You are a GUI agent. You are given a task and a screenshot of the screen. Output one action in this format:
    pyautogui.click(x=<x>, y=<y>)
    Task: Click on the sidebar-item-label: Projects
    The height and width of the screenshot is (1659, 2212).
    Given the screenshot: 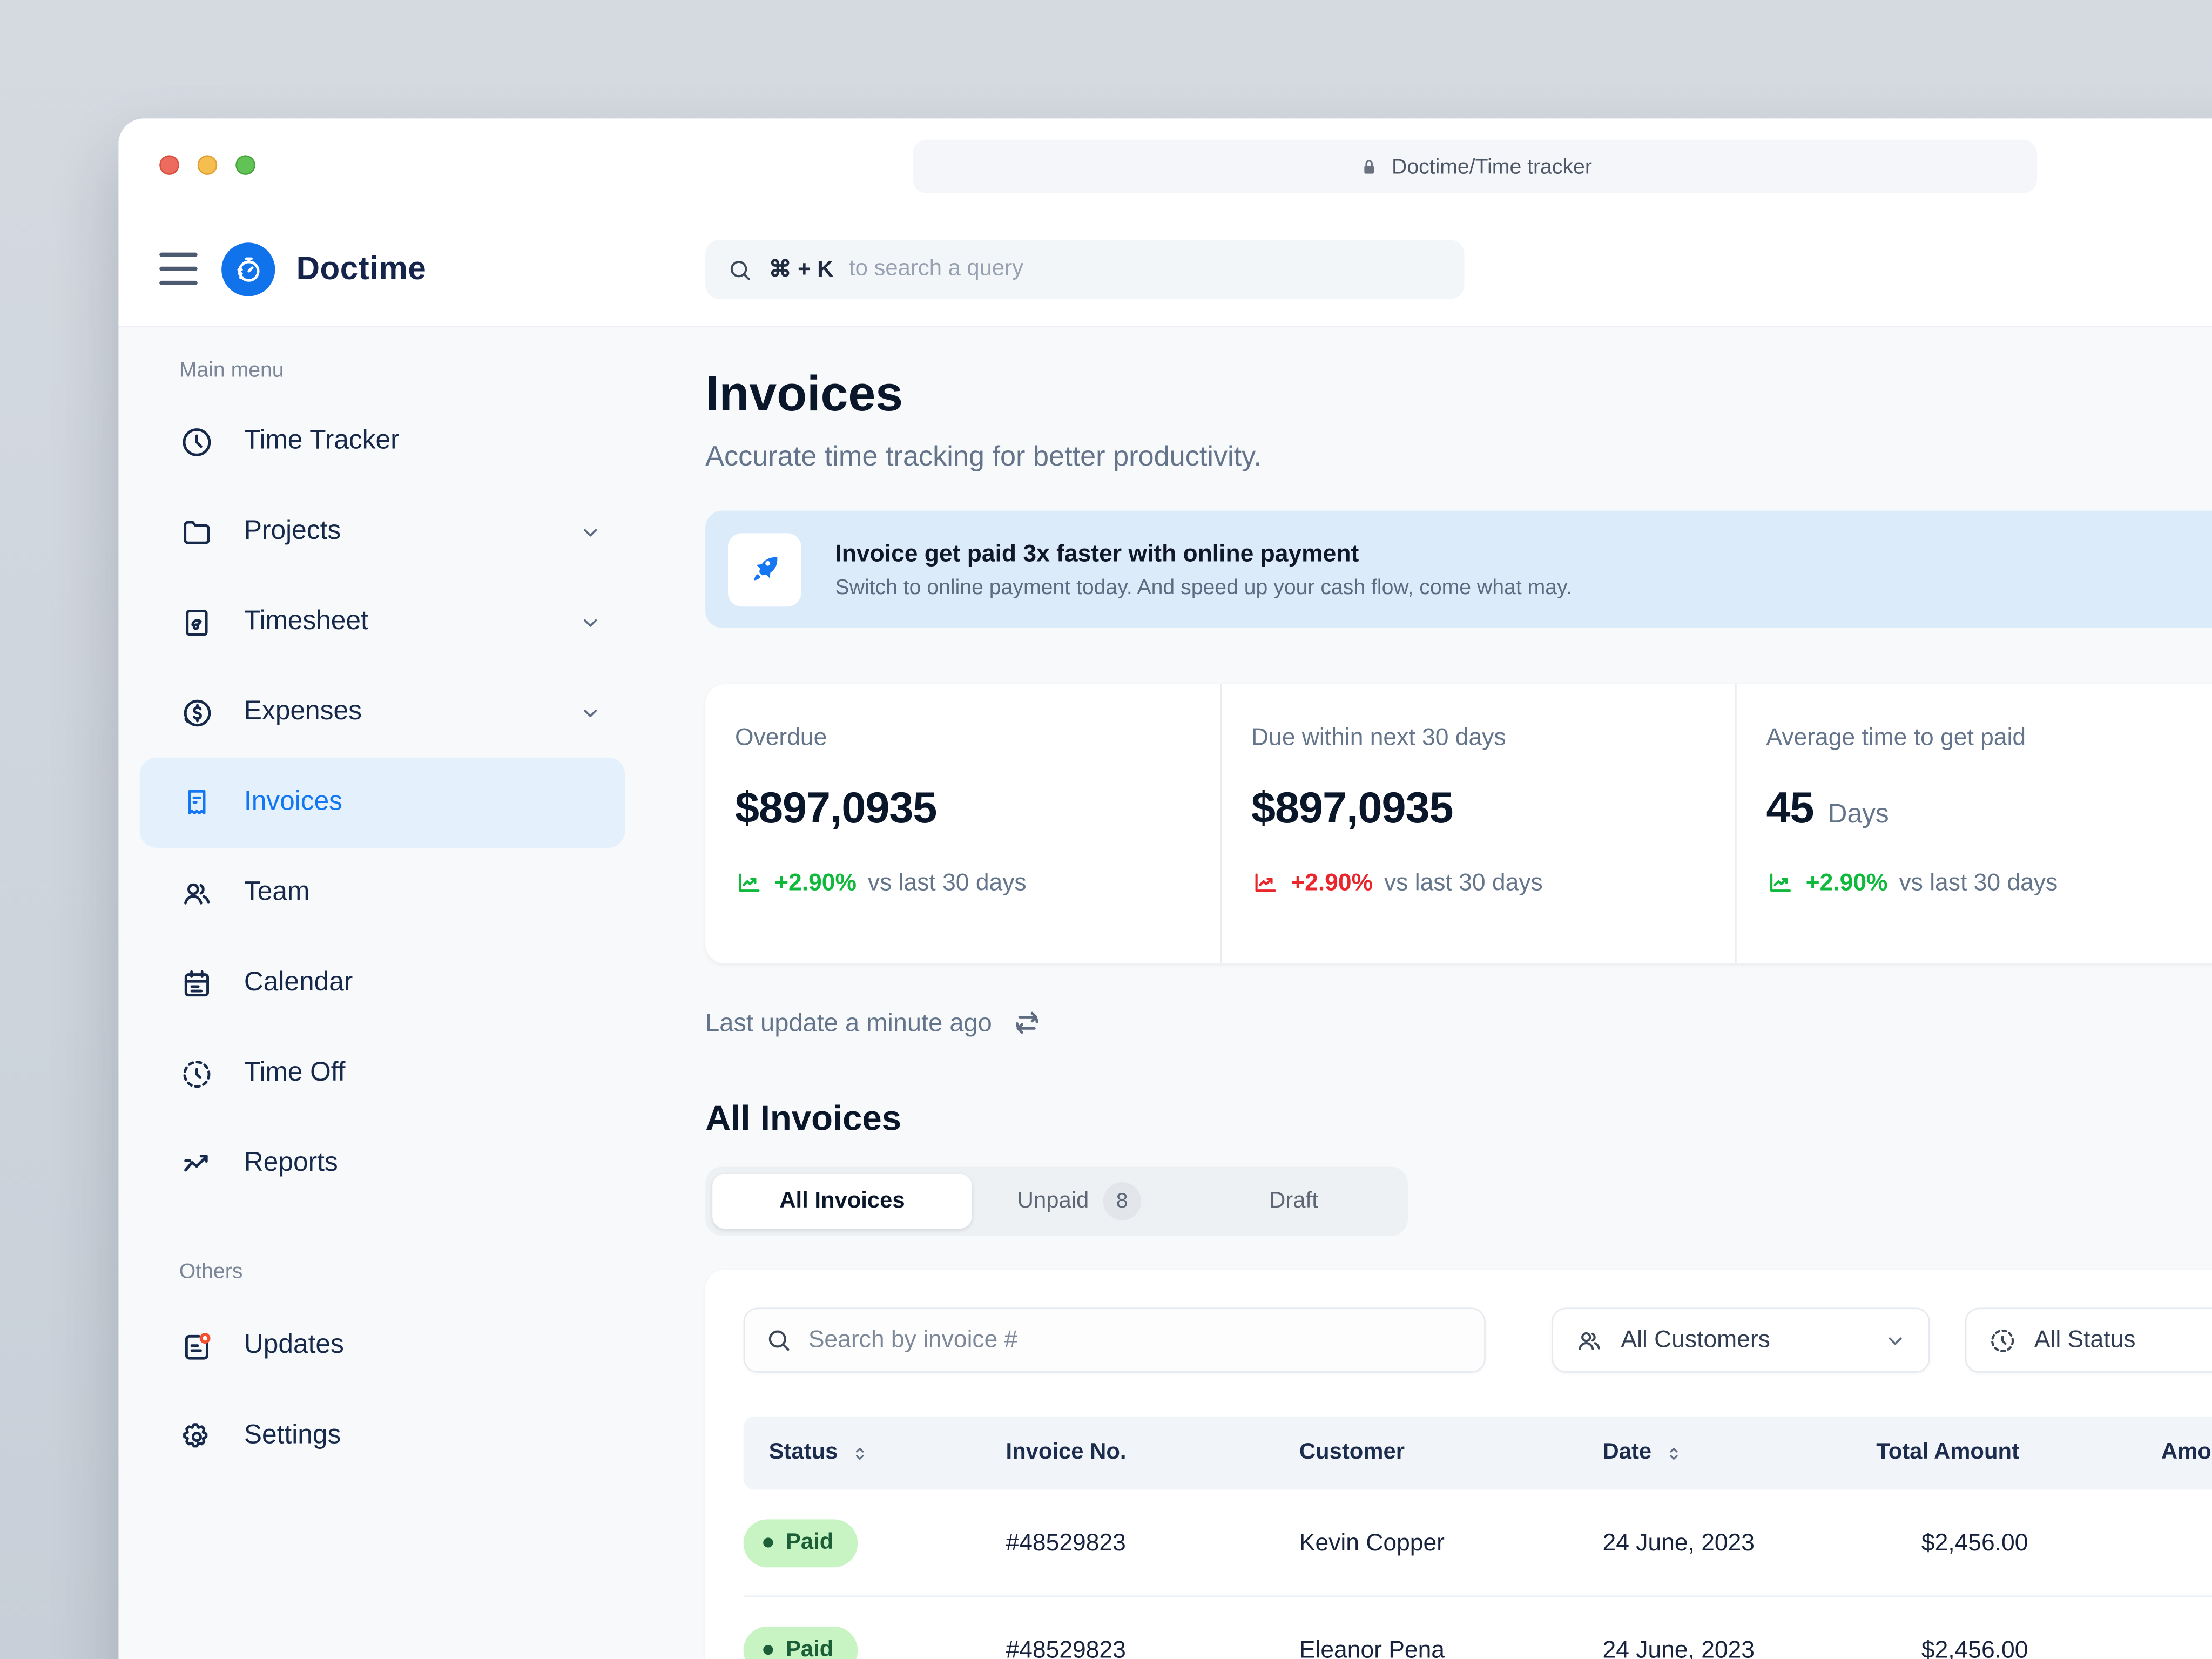 What is the action you would take?
    pyautogui.click(x=292, y=531)
    